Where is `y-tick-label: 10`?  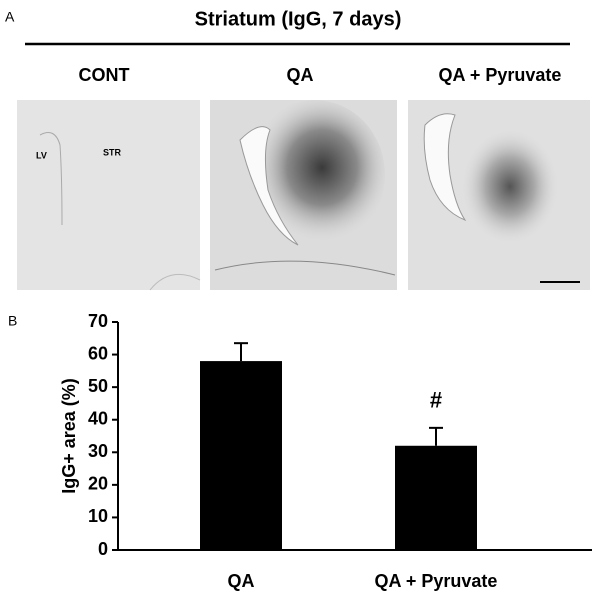
y-tick-label: 10 is located at coordinates (98, 516).